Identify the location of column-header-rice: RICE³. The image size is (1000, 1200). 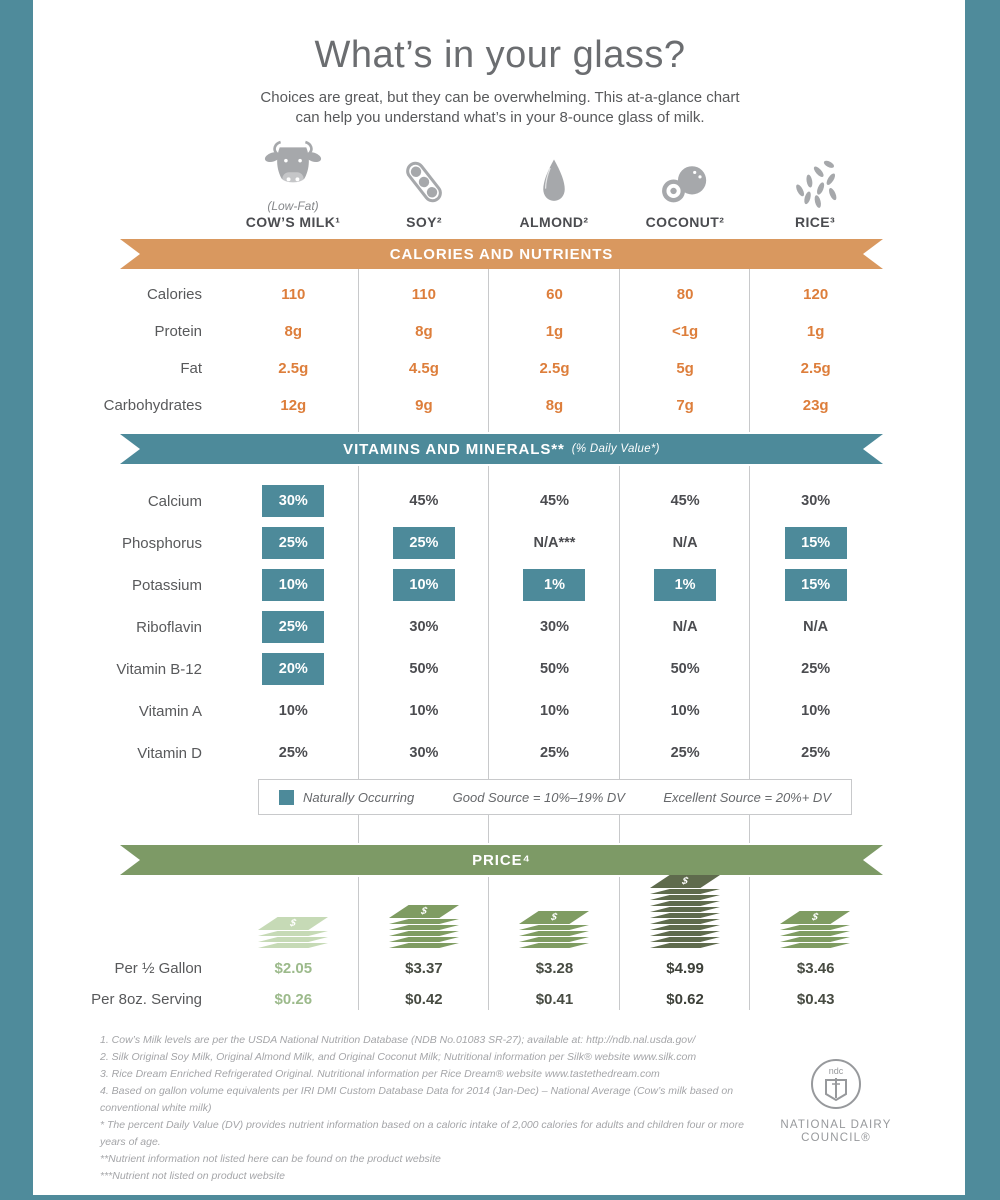
(815, 183).